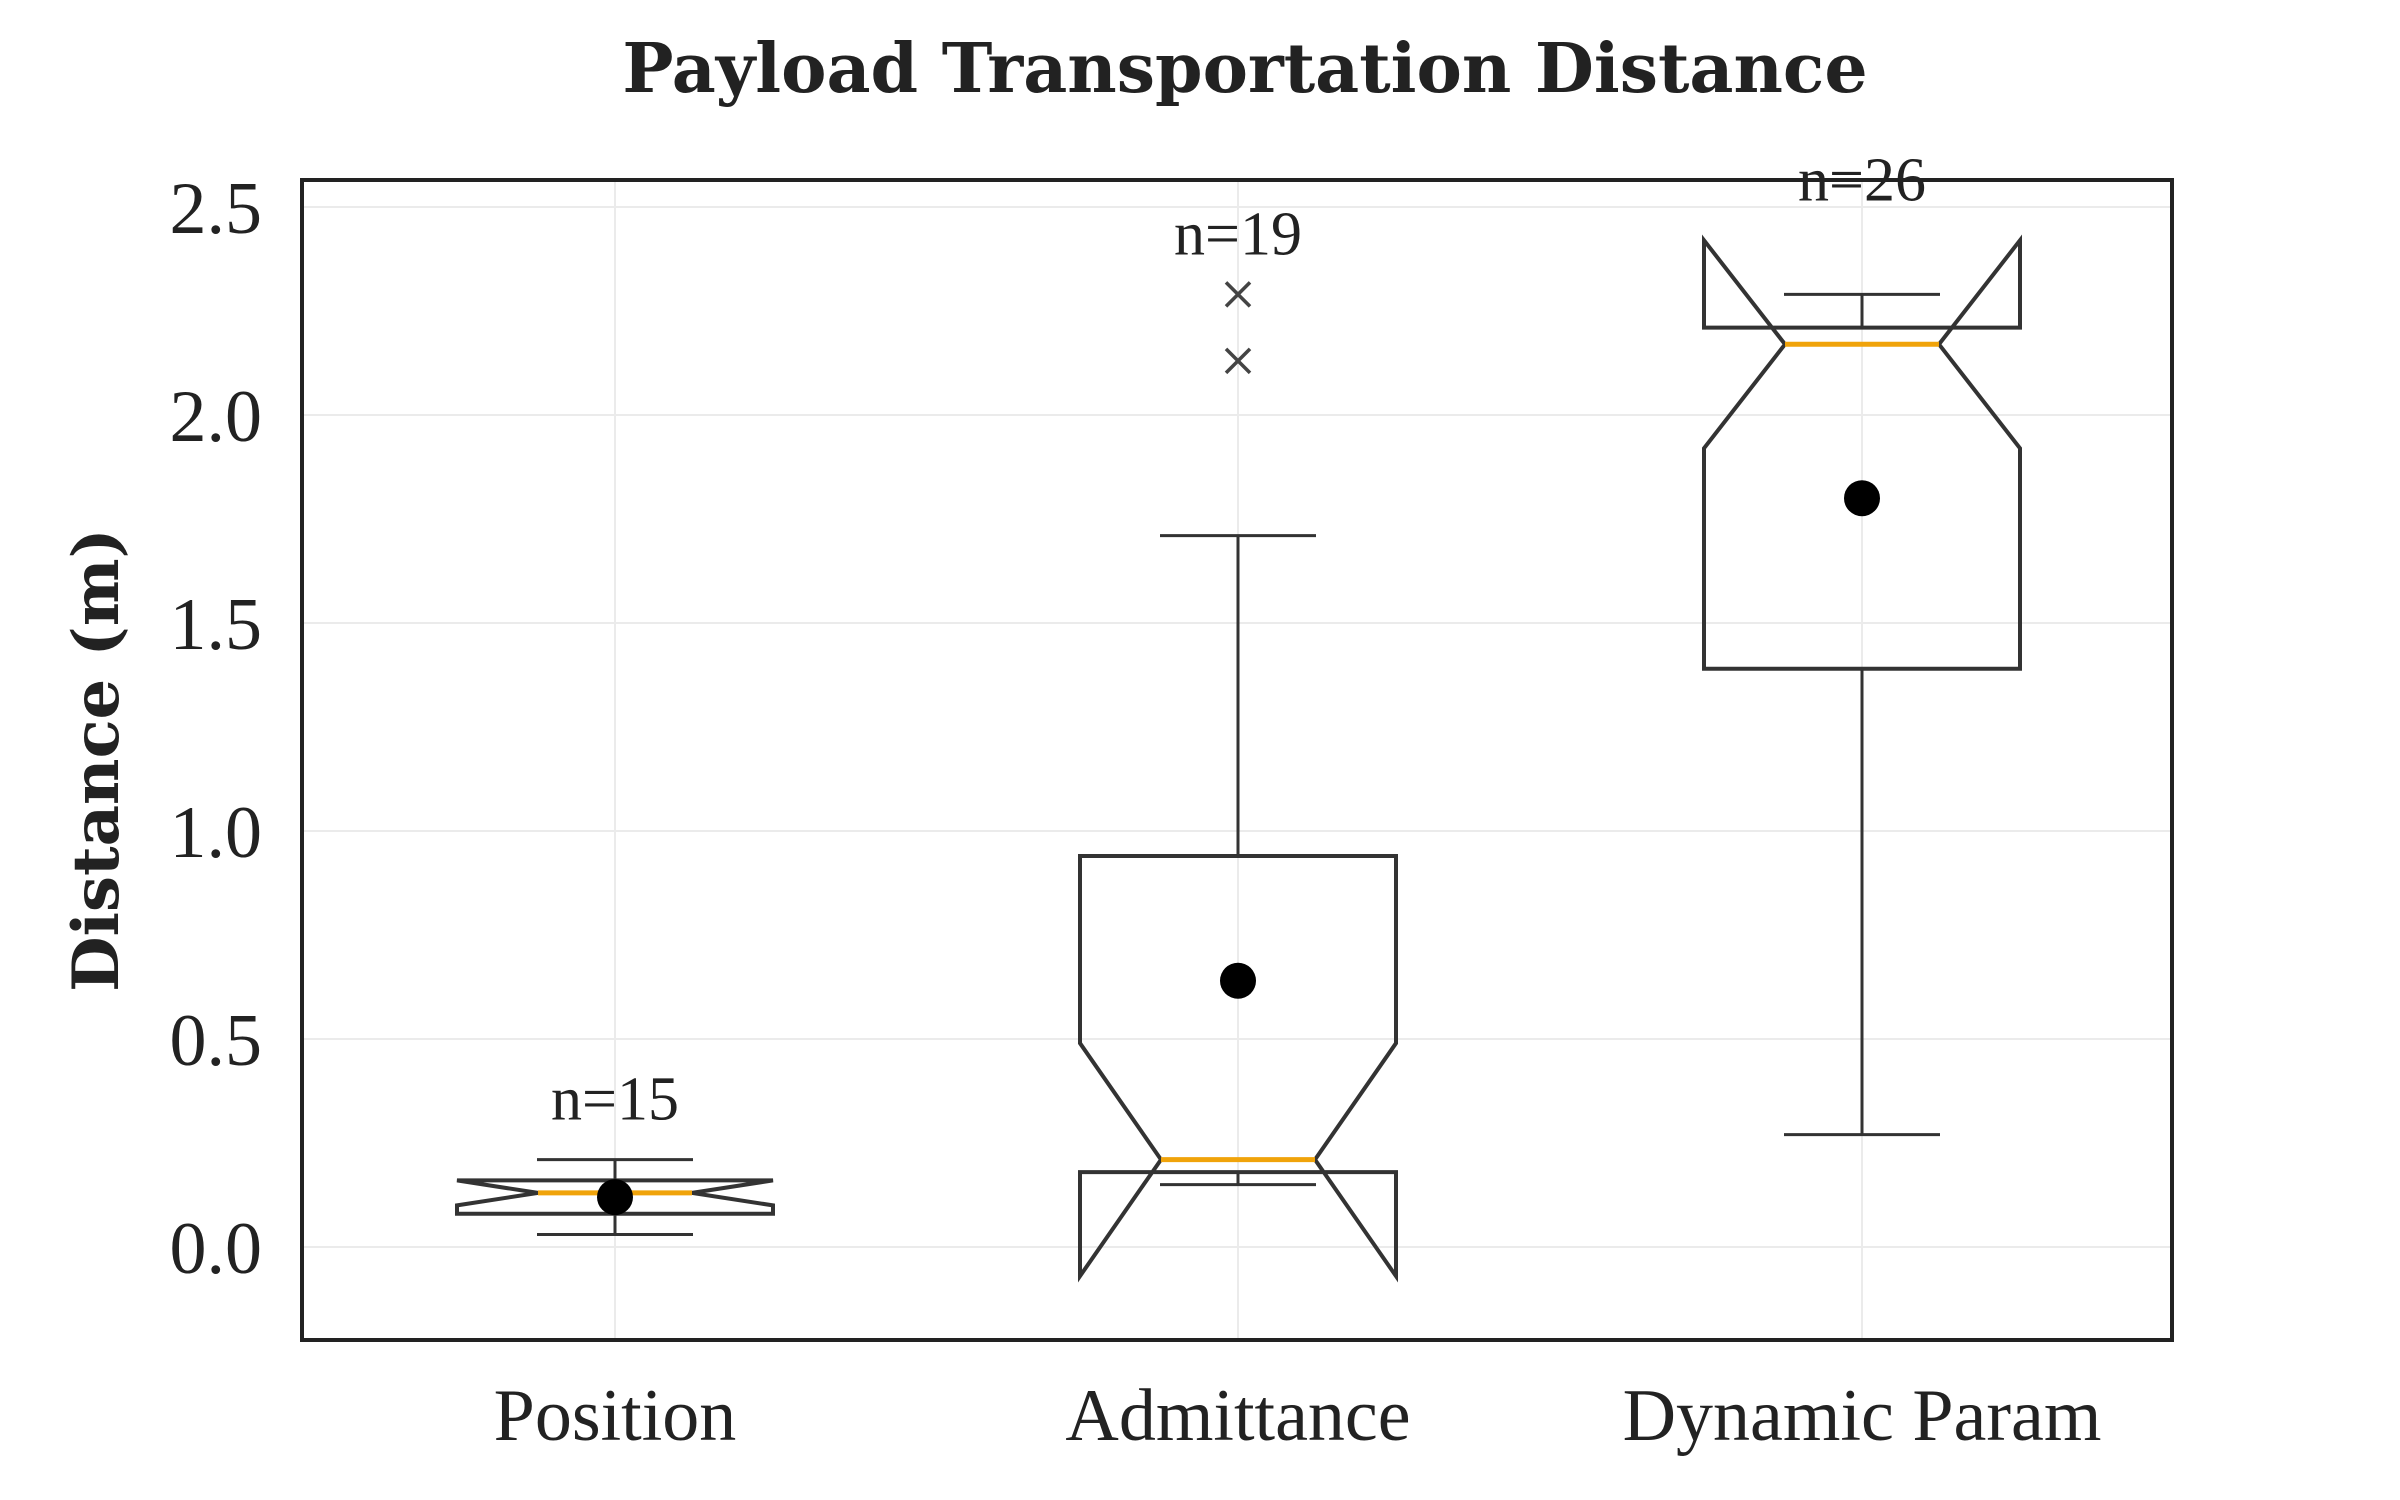 The width and height of the screenshot is (2400, 1500). What do you see at coordinates (216, 625) in the screenshot?
I see `y-tick-label: 1.5` at bounding box center [216, 625].